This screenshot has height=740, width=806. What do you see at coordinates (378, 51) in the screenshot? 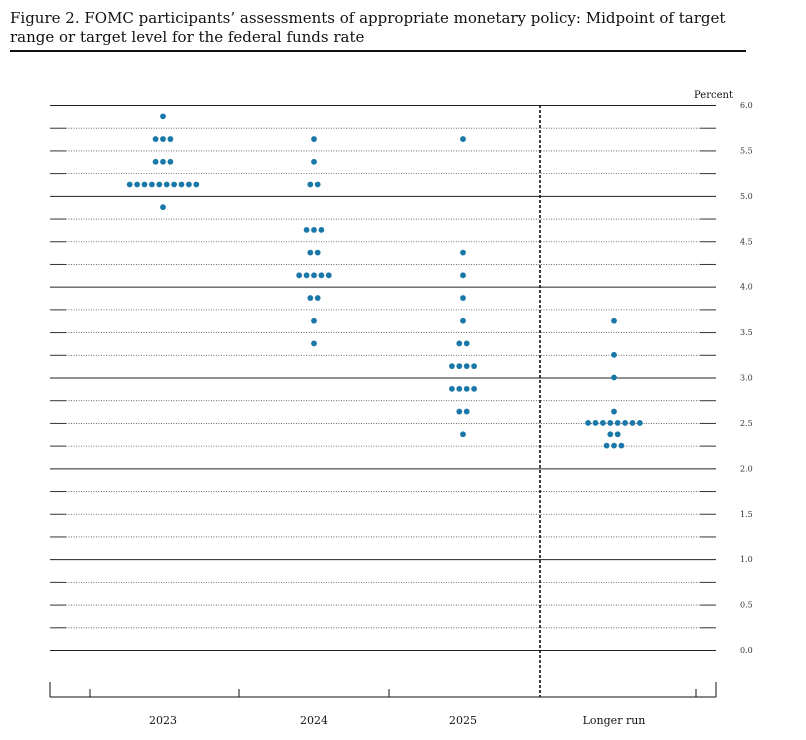
I see `title-rule` at bounding box center [378, 51].